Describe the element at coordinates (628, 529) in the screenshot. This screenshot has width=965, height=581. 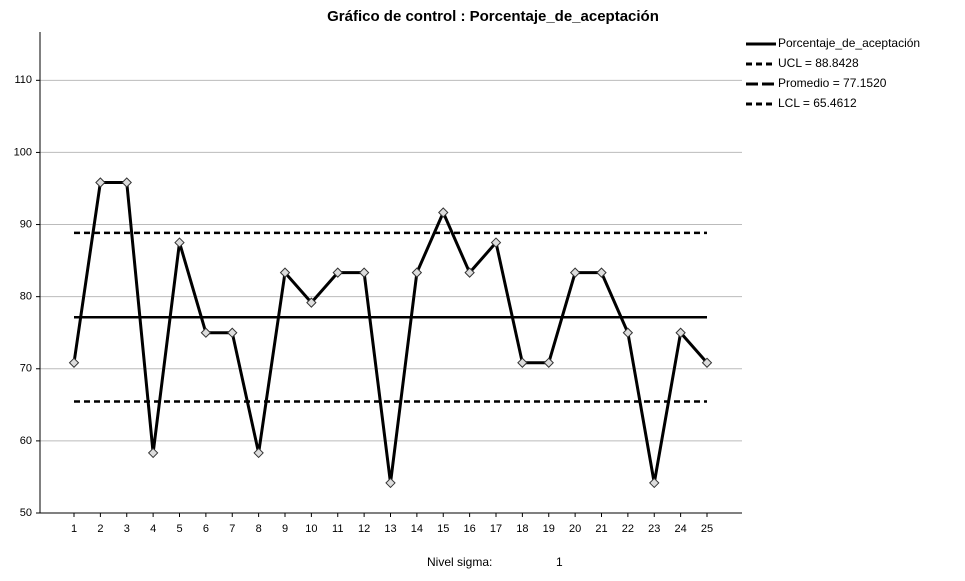
I see `x-tick-label: 22` at that location.